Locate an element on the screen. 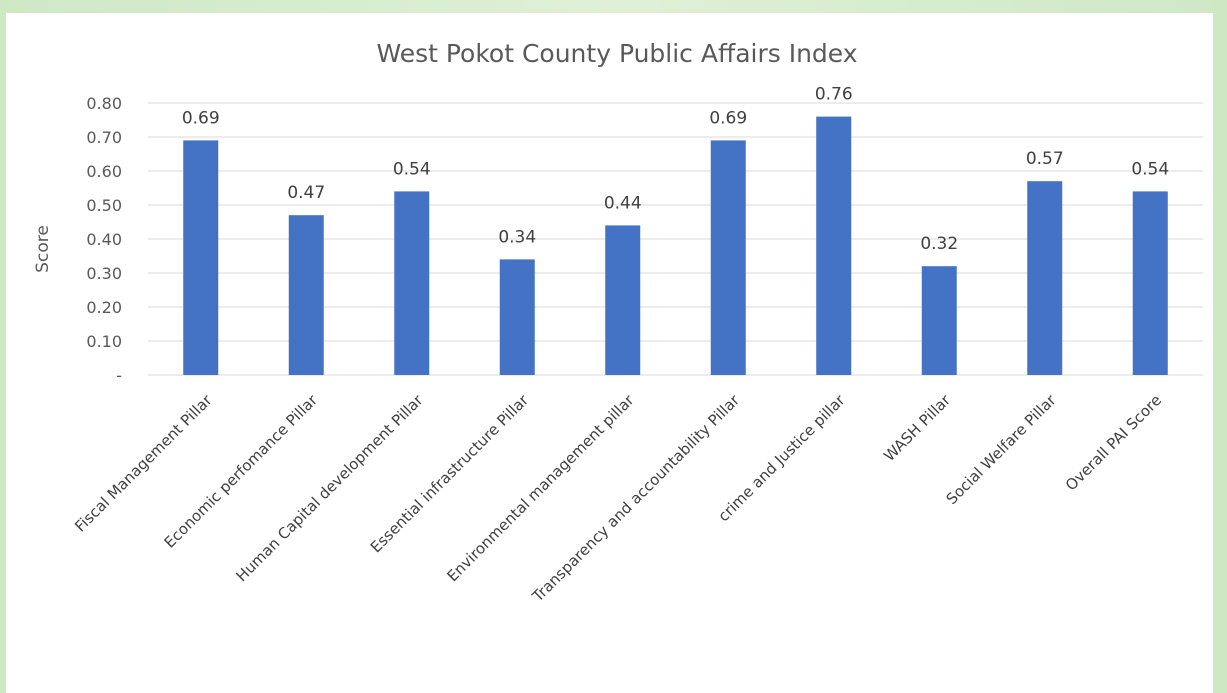 Image resolution: width=1227 pixels, height=693 pixels. y-tick-label: 0.40 is located at coordinates (104, 239).